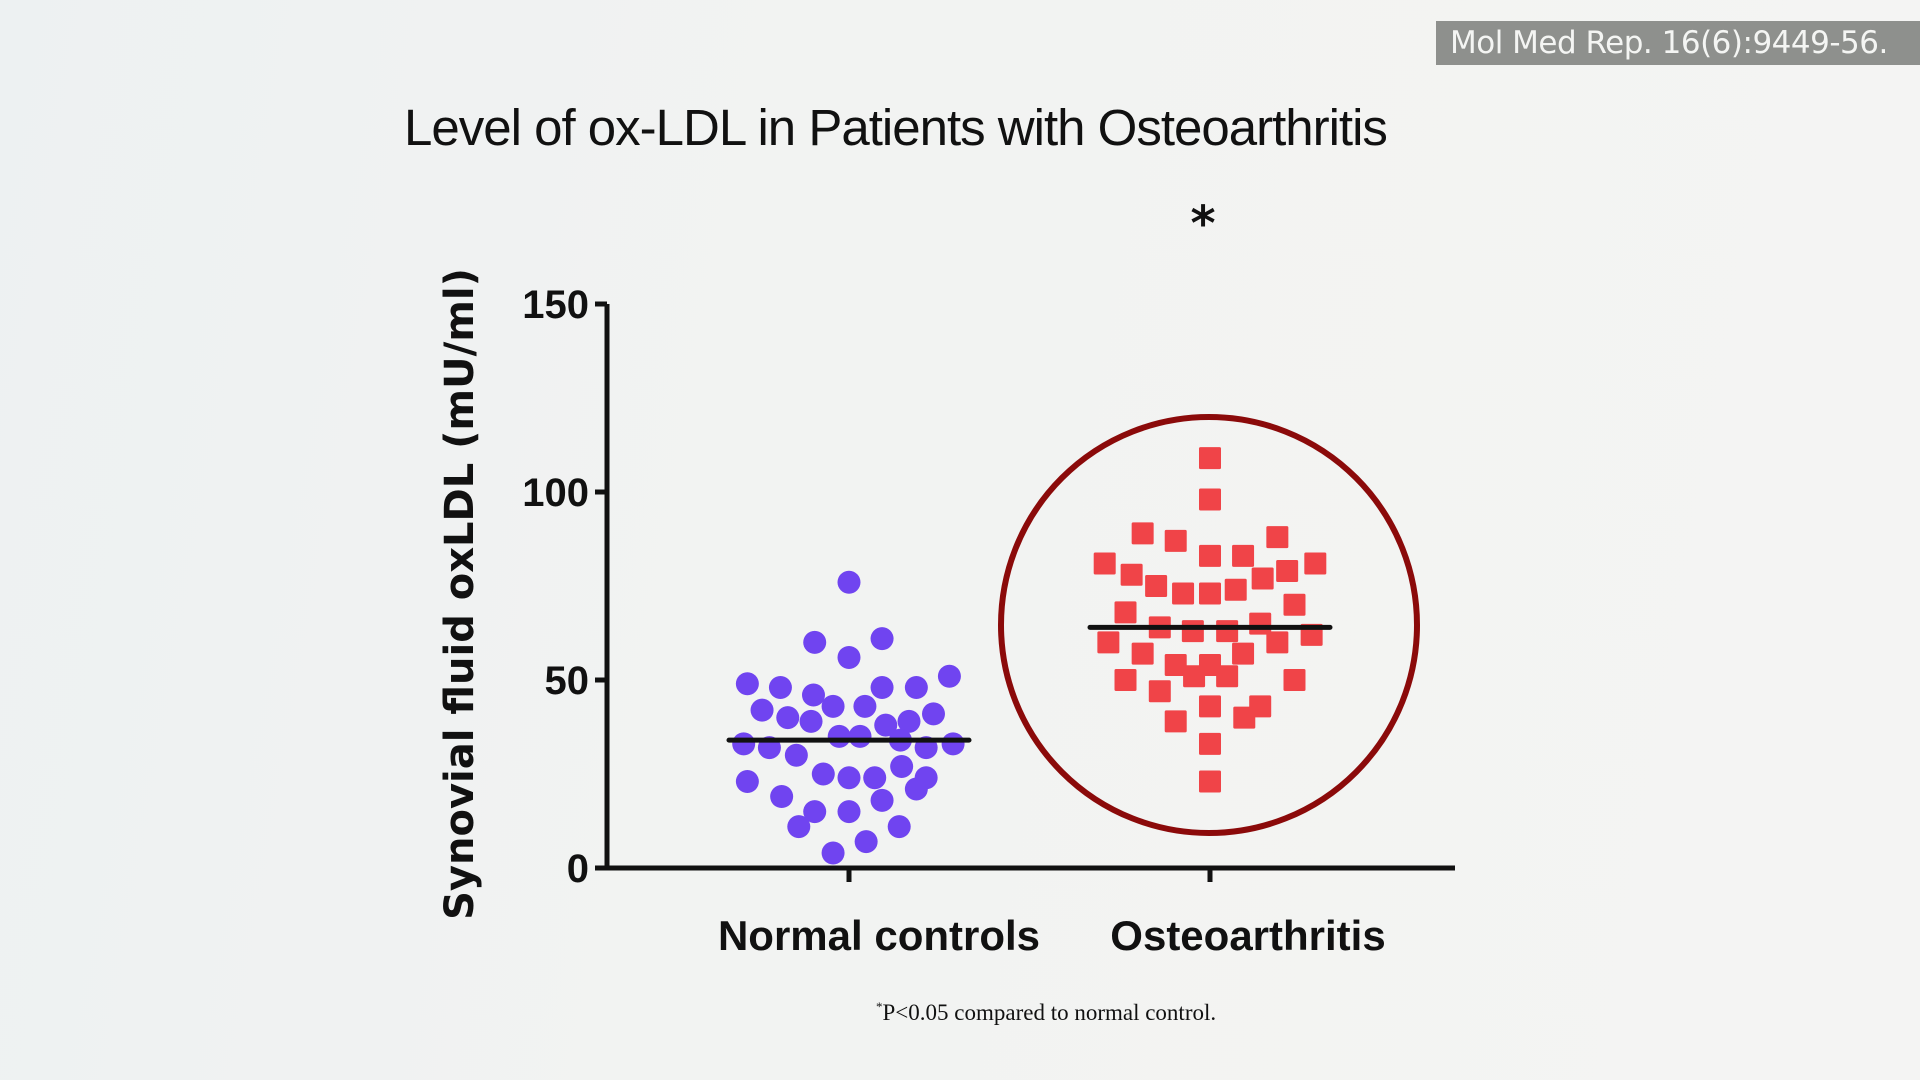 The height and width of the screenshot is (1080, 1920). Describe the element at coordinates (1209, 625) in the screenshot. I see `highlight-circle` at that location.